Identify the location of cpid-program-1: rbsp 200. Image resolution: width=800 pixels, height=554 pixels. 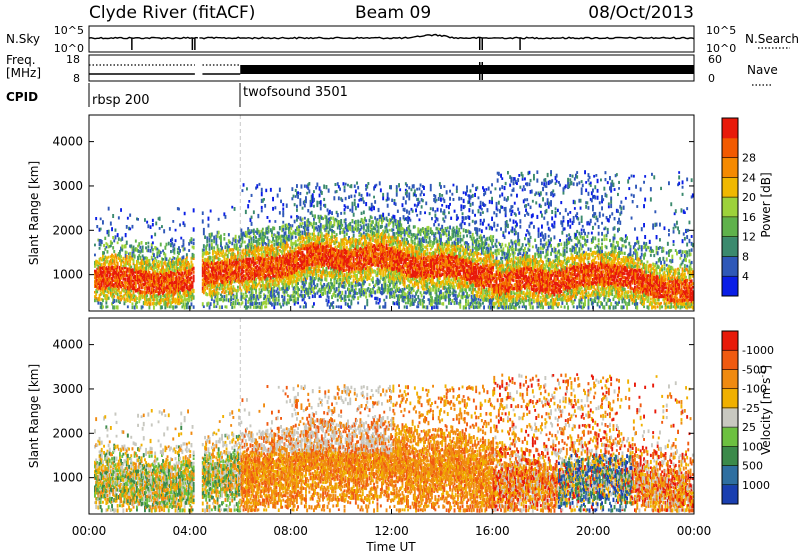
(121, 100).